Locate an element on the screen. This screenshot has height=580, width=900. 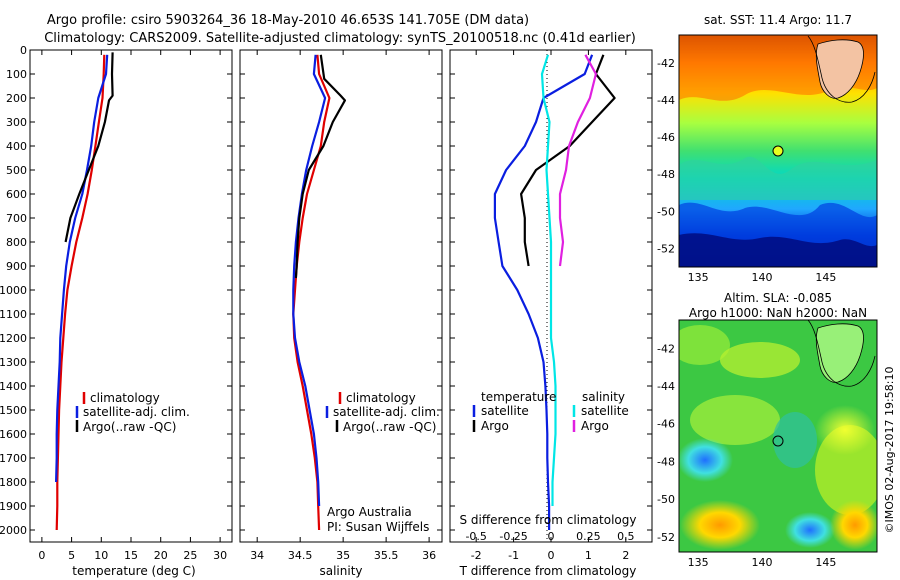
x-tick-label: 35.5 is located at coordinates (386, 555).